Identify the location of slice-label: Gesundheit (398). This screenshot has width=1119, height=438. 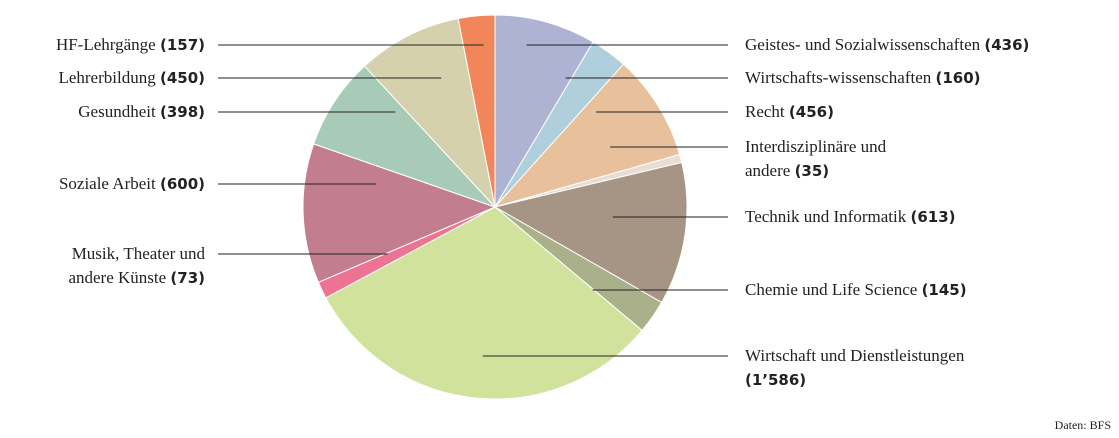
(102, 112).